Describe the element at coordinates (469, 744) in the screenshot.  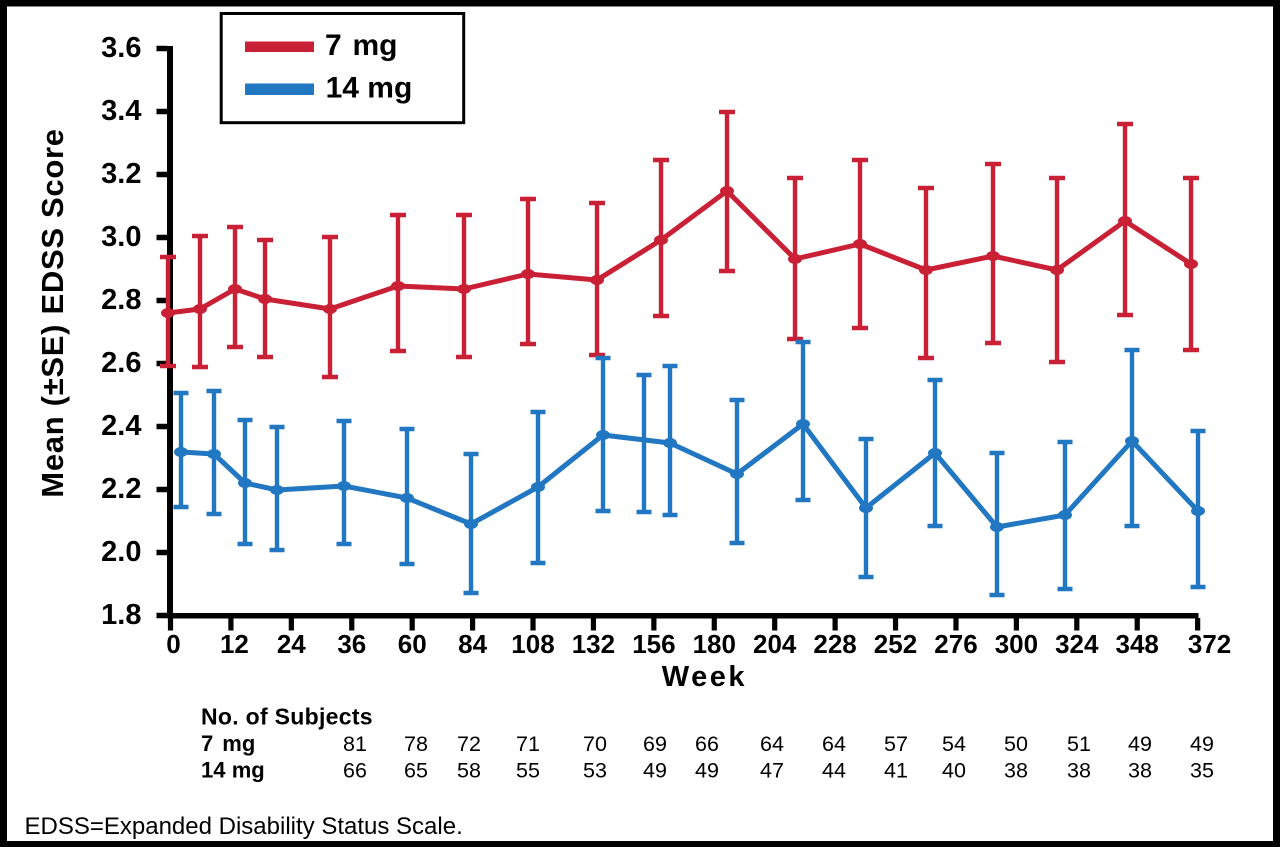
I see `svg-text: 72` at that location.